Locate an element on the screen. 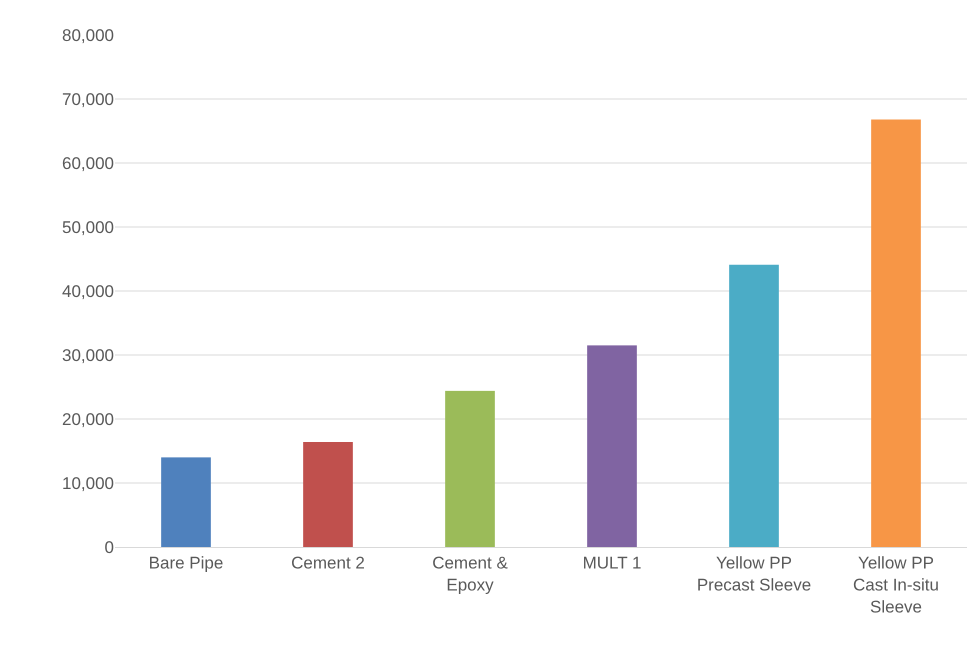 The image size is (979, 662). x-tick-label: Cement 2 is located at coordinates (328, 562).